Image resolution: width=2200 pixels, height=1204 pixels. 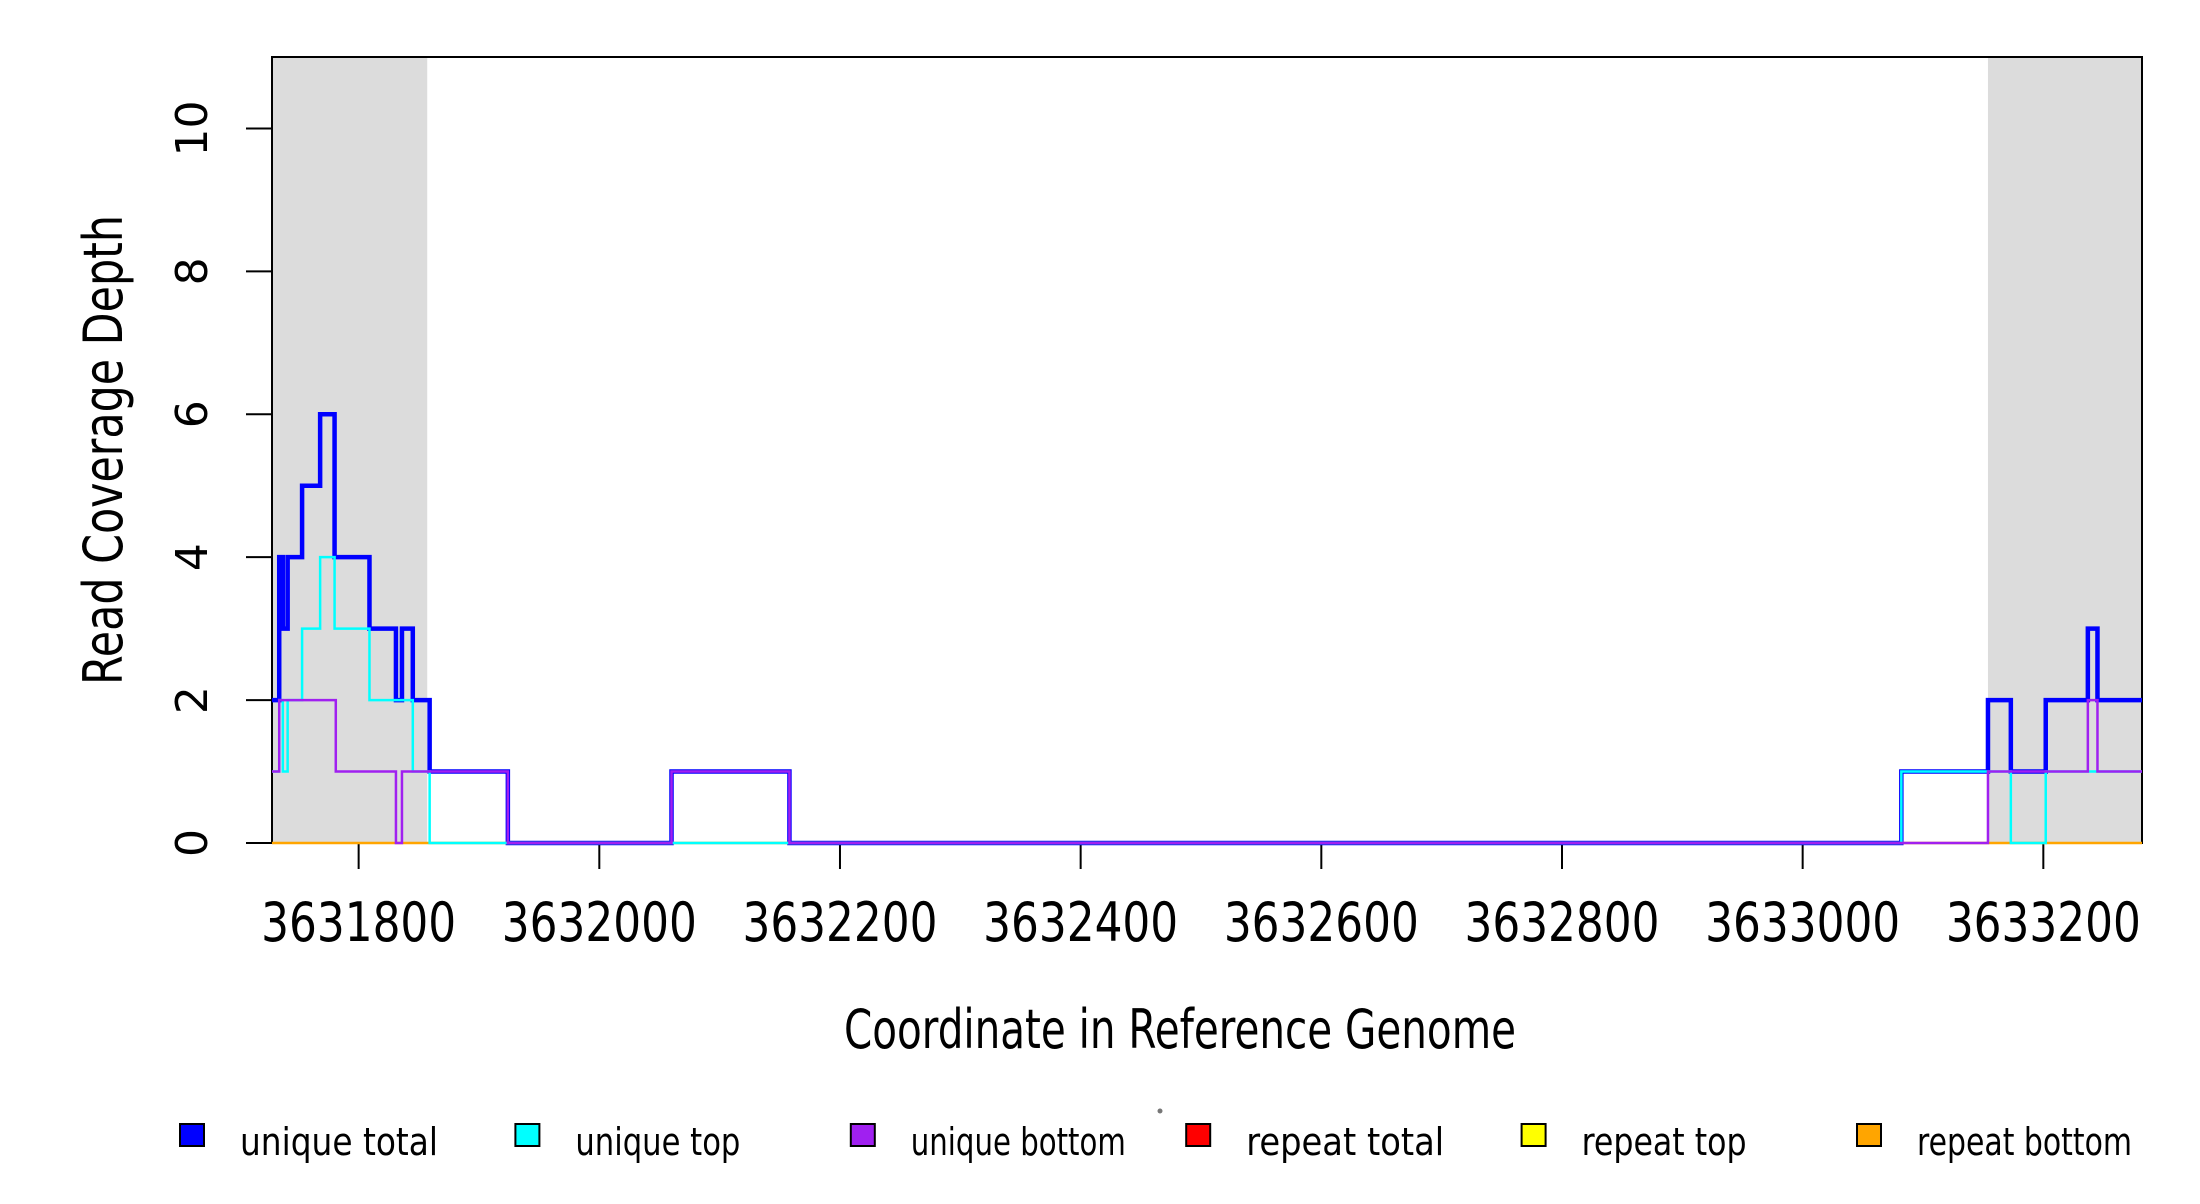 I want to click on legend-swatch-unique-top, so click(x=527, y=1135).